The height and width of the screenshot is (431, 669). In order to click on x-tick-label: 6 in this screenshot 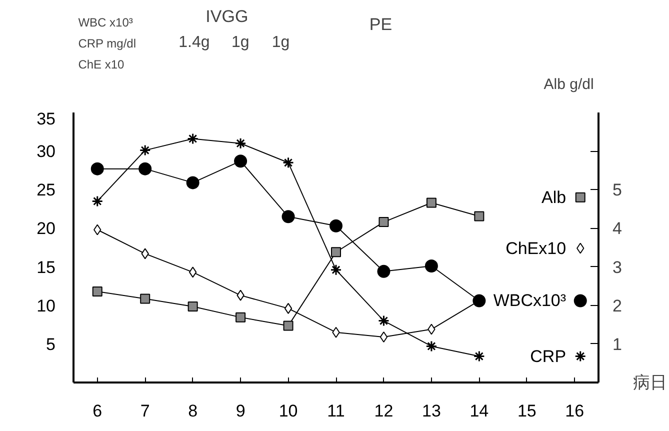, I will do `click(97, 411)`.